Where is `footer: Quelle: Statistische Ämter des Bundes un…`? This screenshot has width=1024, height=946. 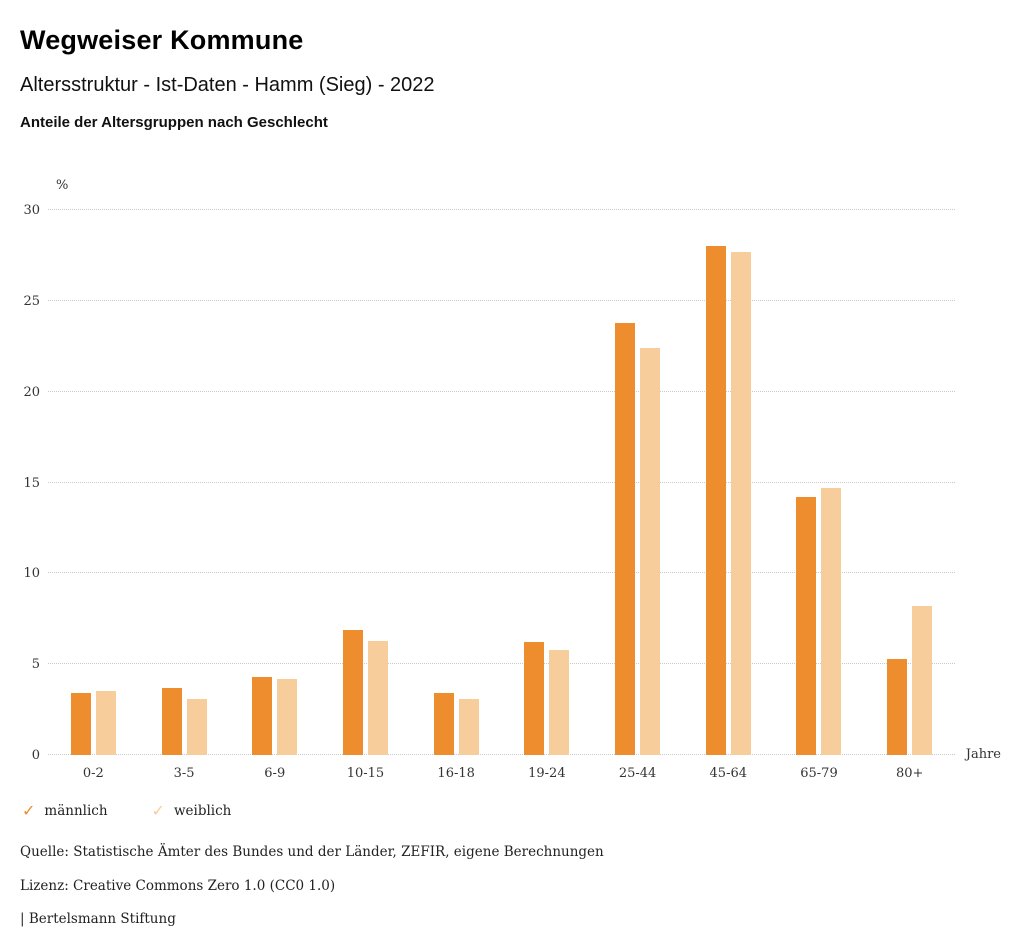 footer: Quelle: Statistische Ämter des Bundes un… is located at coordinates (512, 885).